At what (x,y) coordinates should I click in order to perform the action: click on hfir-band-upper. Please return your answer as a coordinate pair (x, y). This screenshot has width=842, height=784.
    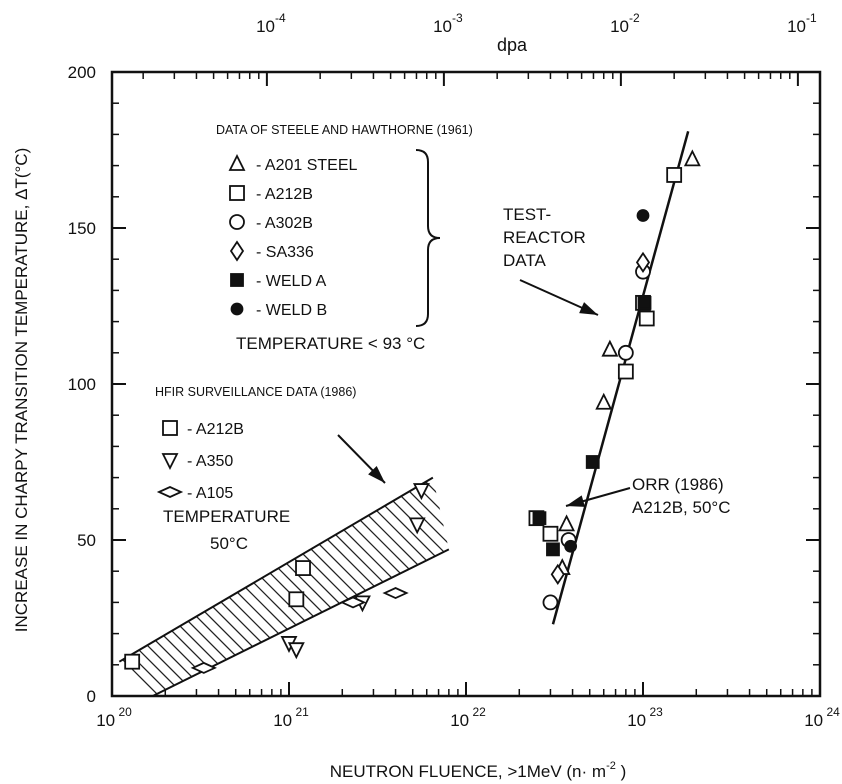
    Looking at the image, I should click on (276, 569).